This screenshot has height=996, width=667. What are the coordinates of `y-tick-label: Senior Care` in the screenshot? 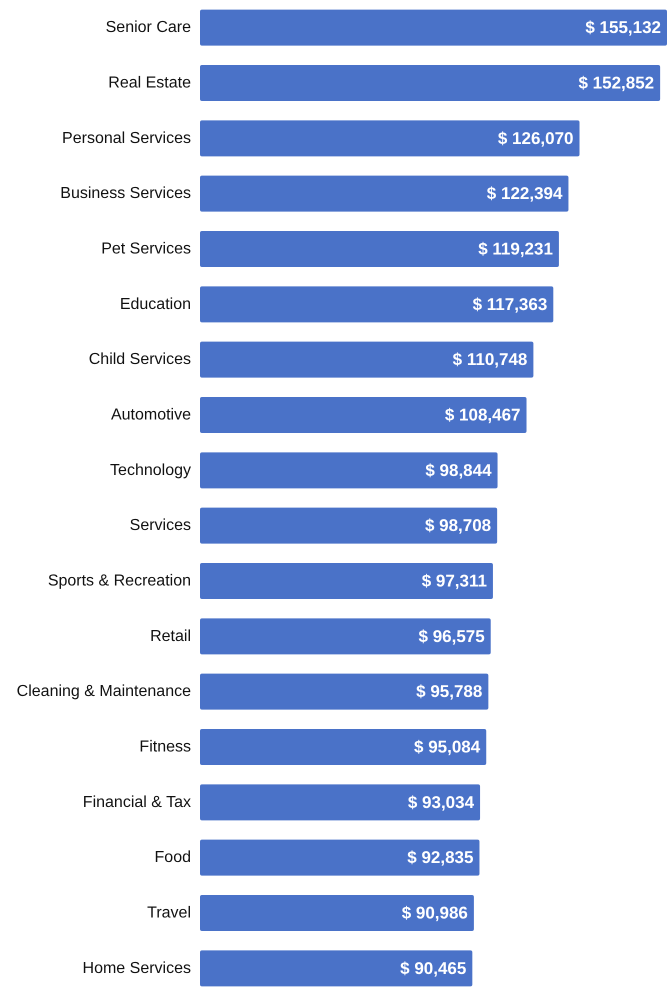 It's located at (149, 27).